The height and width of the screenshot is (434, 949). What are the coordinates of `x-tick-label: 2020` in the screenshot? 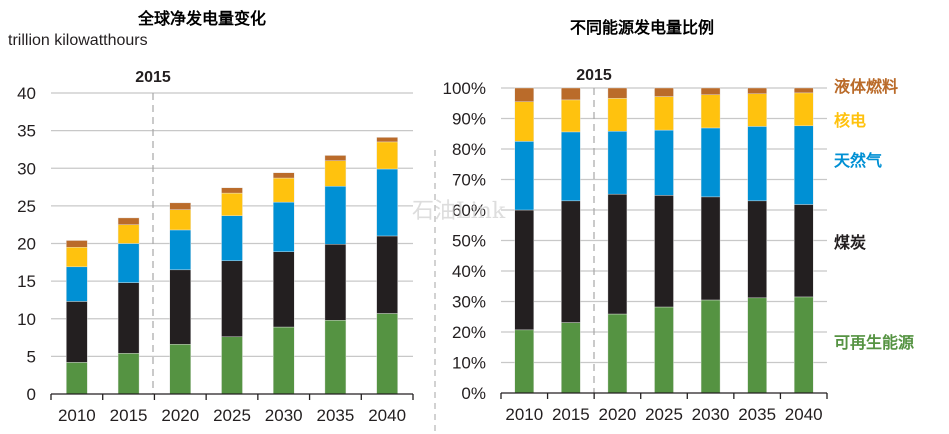 It's located at (618, 414).